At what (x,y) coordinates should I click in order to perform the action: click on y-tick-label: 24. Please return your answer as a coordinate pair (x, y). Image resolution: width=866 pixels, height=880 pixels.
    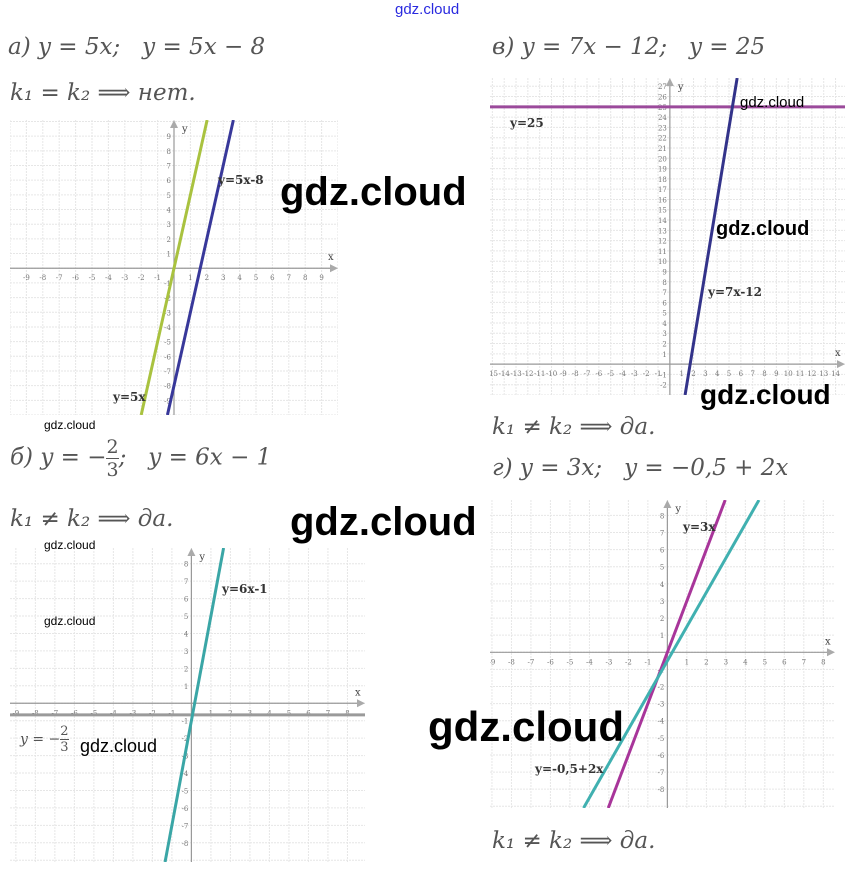
    Looking at the image, I should click on (662, 118).